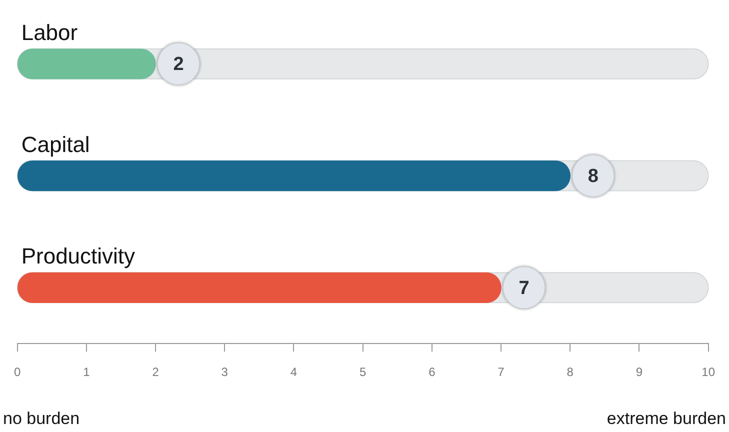 This screenshot has height=432, width=729. Describe the element at coordinates (78, 256) in the screenshot. I see `y-tick-label: Productivity` at that location.